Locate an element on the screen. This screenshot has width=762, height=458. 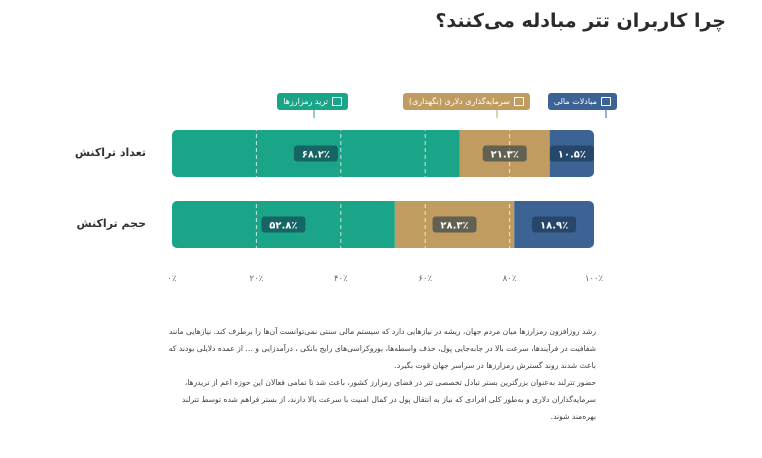
legend-item: سرمایه‌گذاری دلاری (نگهداری) is located at coordinates (466, 101).